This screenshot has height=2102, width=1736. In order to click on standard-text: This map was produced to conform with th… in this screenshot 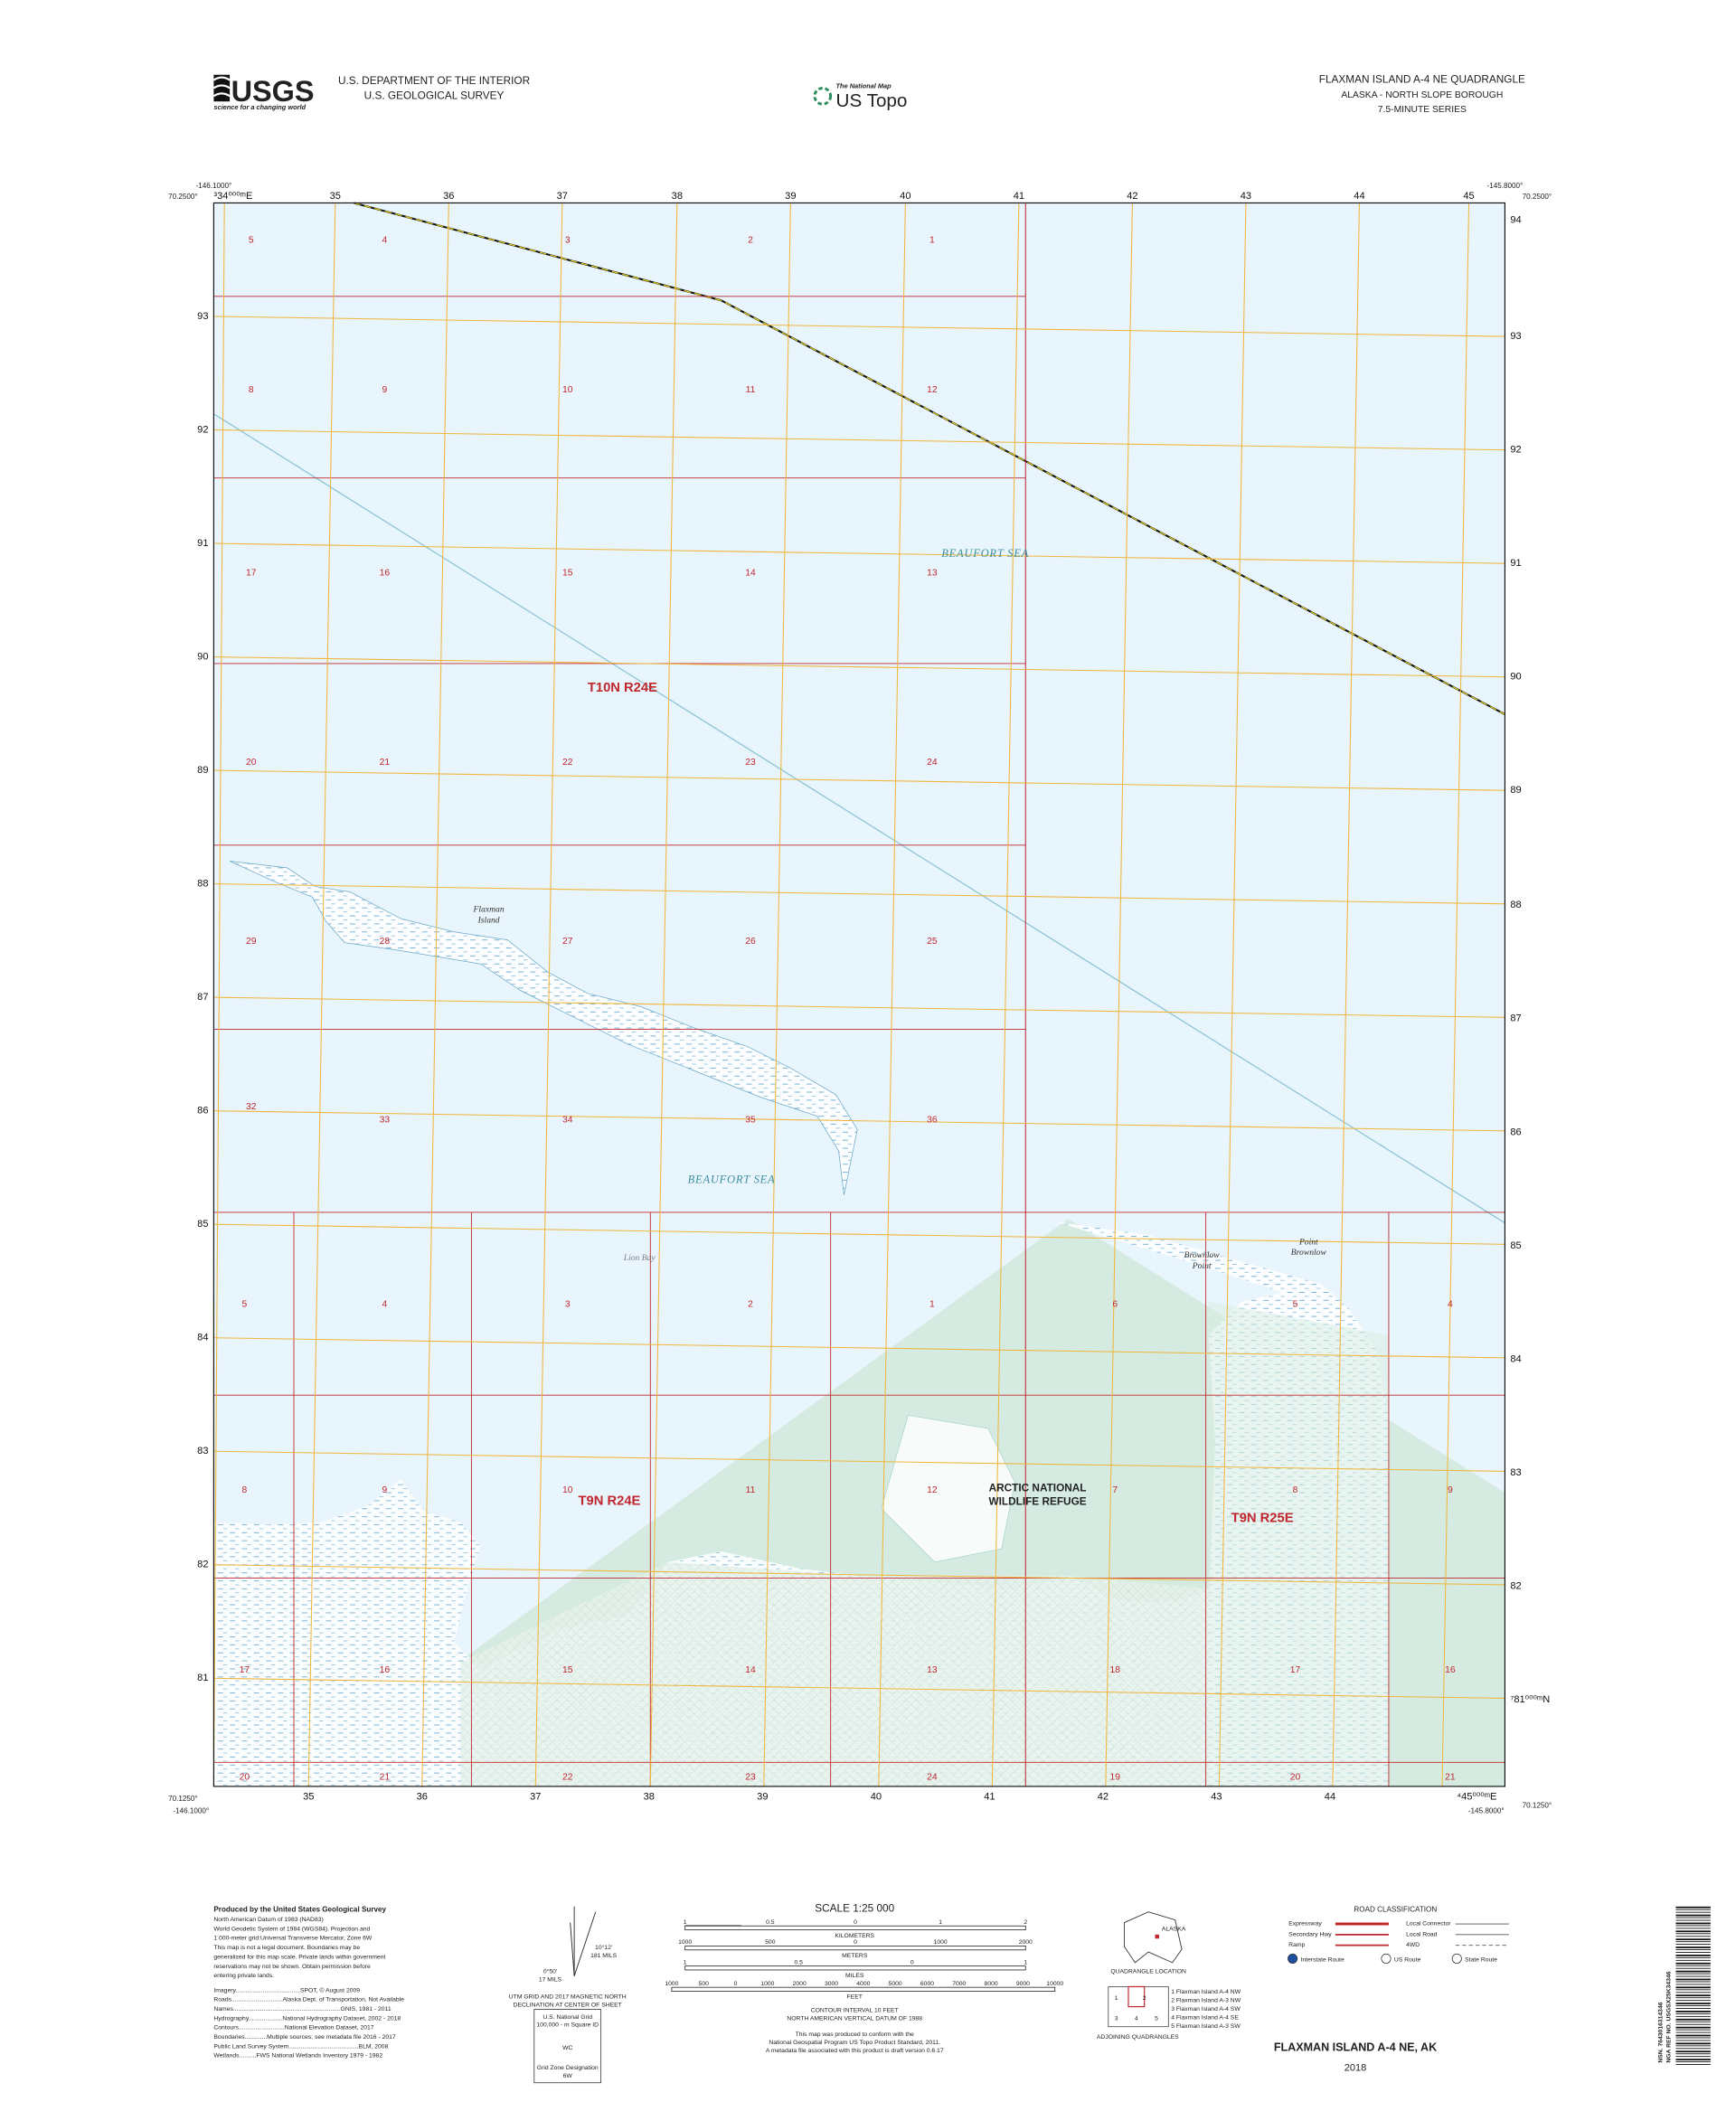, I will do `click(855, 2034)`.